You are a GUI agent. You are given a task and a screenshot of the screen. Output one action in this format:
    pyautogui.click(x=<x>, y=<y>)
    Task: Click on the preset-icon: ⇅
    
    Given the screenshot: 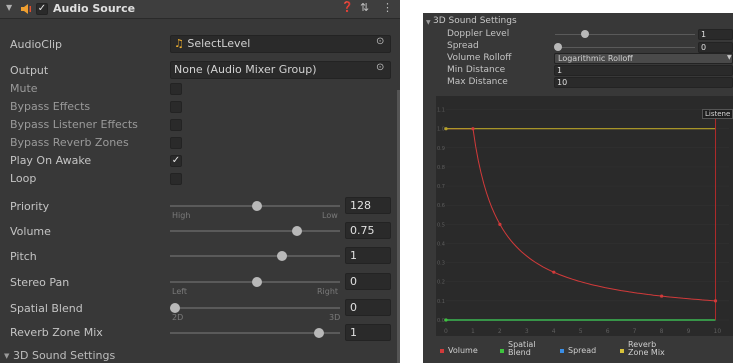 What is the action you would take?
    pyautogui.click(x=365, y=7)
    